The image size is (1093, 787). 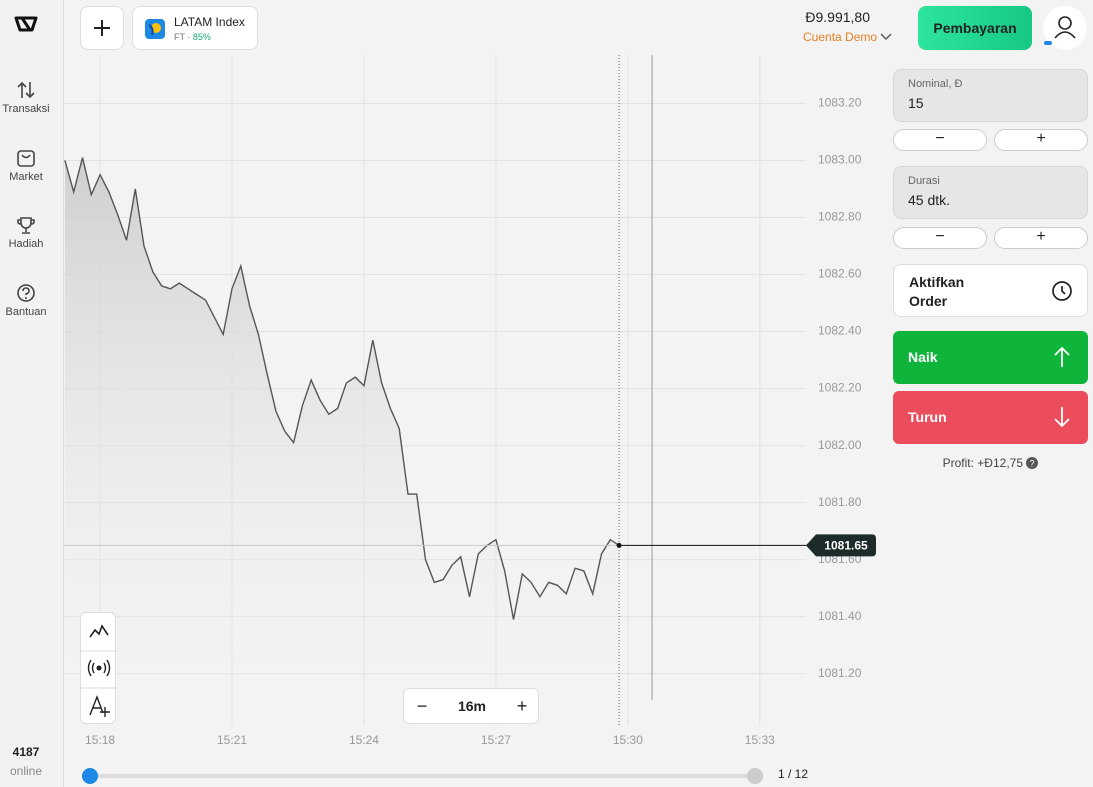 What do you see at coordinates (837, 17) in the screenshot?
I see `balance: Đ9.991,80` at bounding box center [837, 17].